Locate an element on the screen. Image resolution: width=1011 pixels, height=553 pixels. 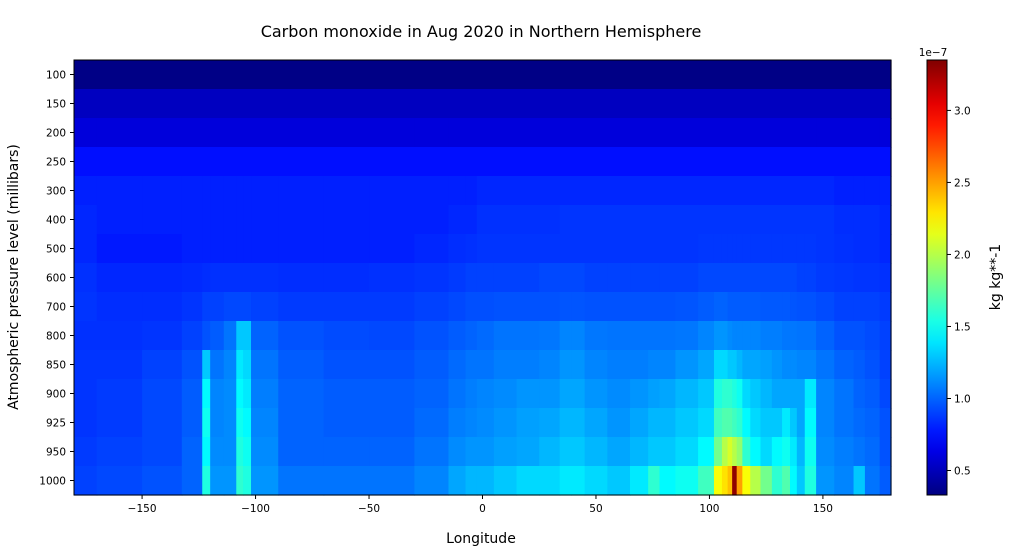
y-tick-label: 1000 is located at coordinates (52, 482).